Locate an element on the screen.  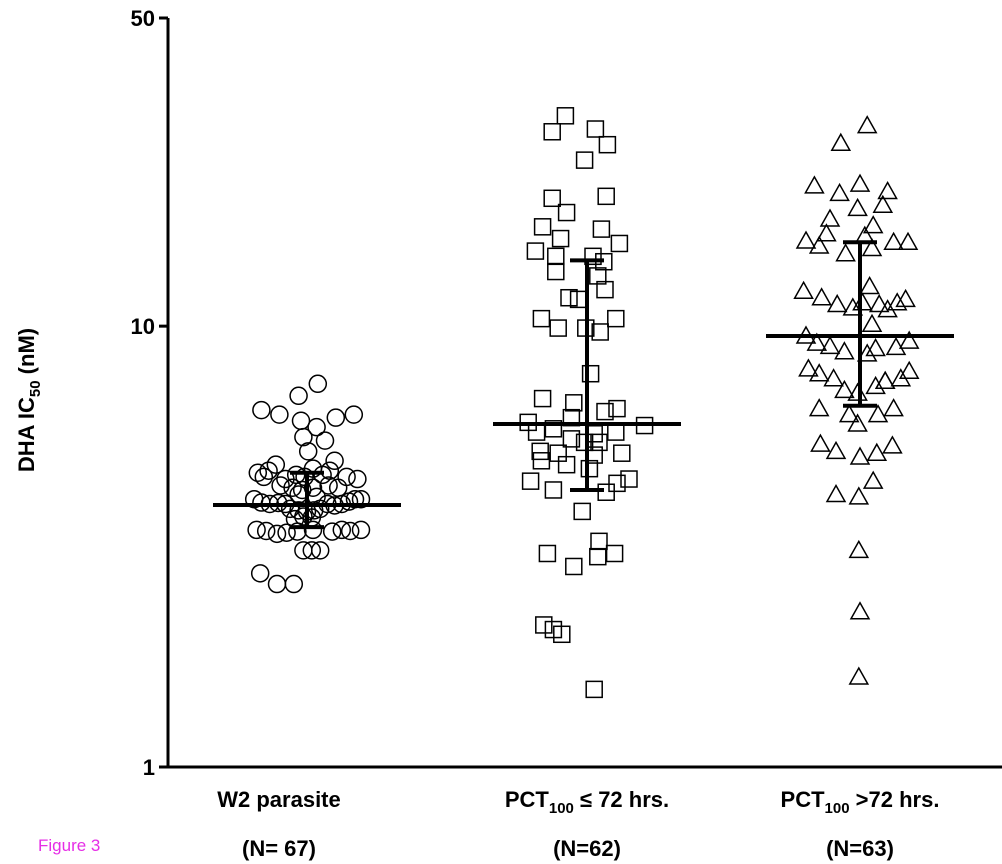
category-label: PCT100 >72 hrs. is located at coordinates (860, 802).